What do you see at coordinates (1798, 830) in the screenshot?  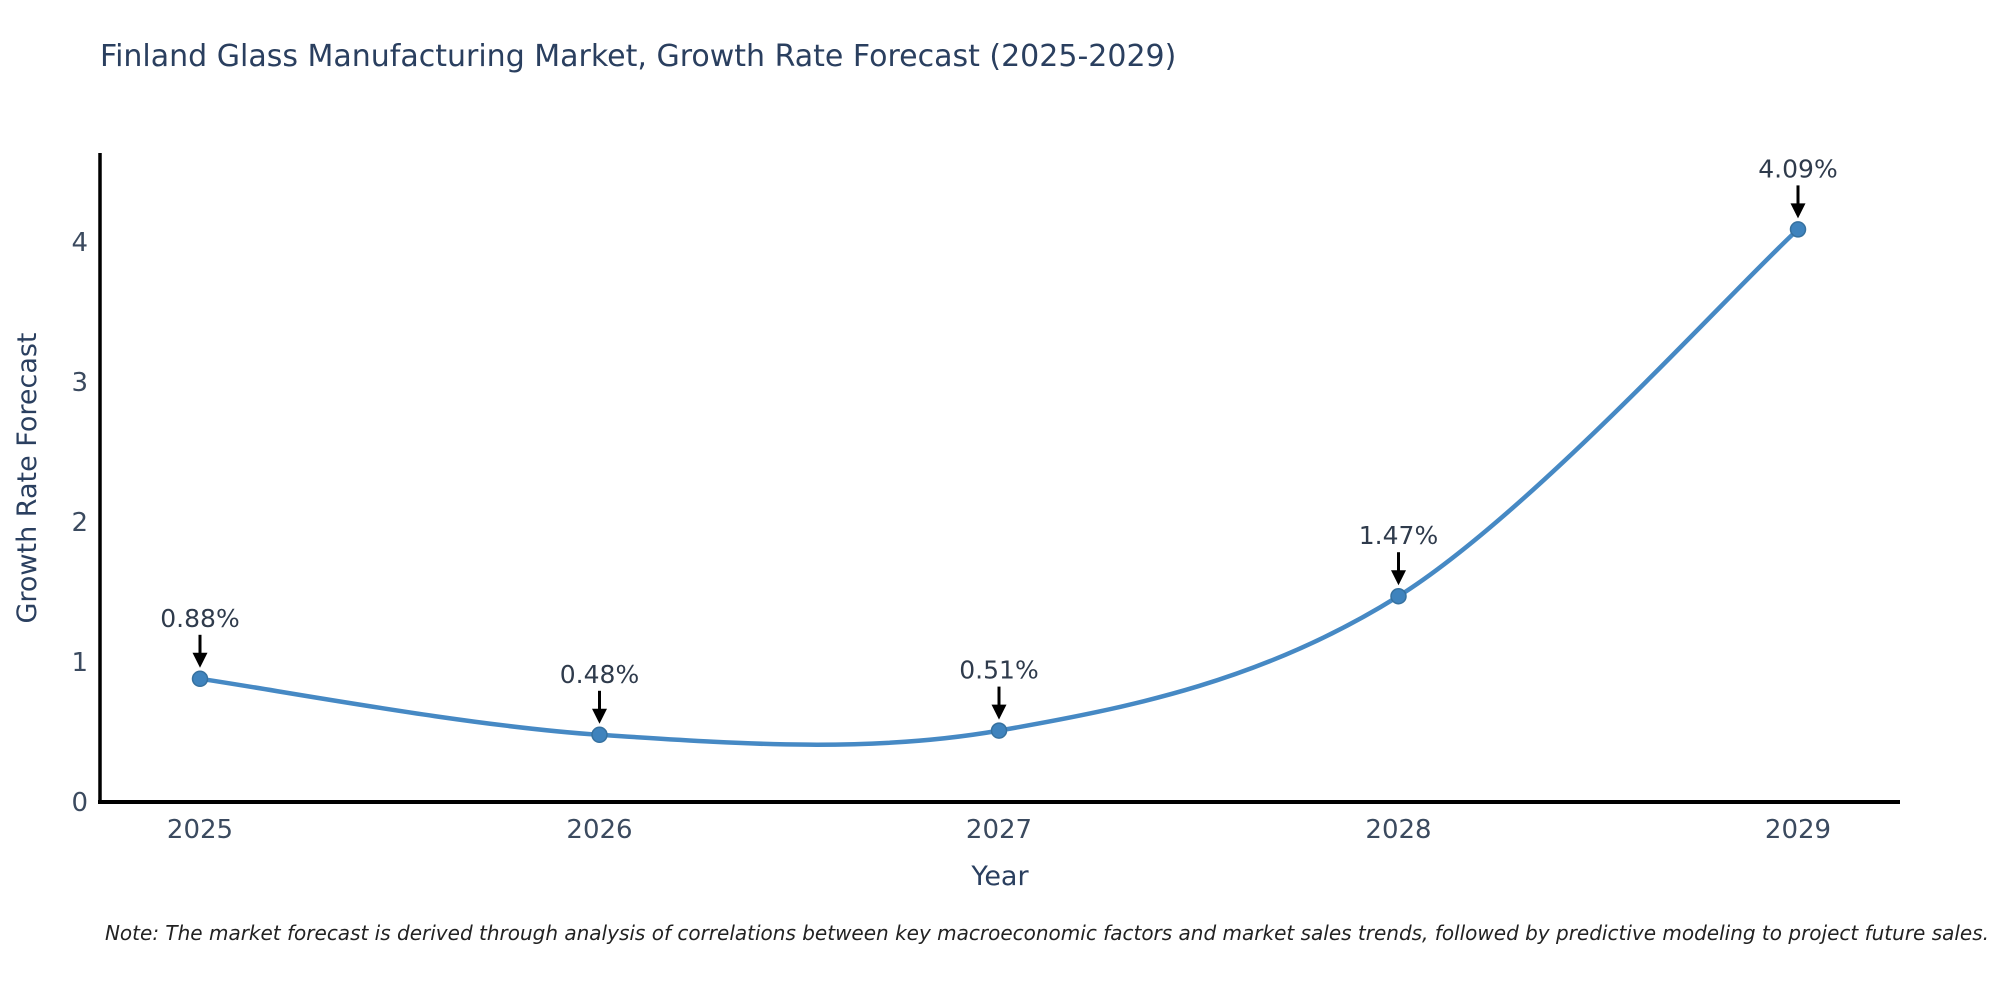 I see `x-tick-label: 2029` at bounding box center [1798, 830].